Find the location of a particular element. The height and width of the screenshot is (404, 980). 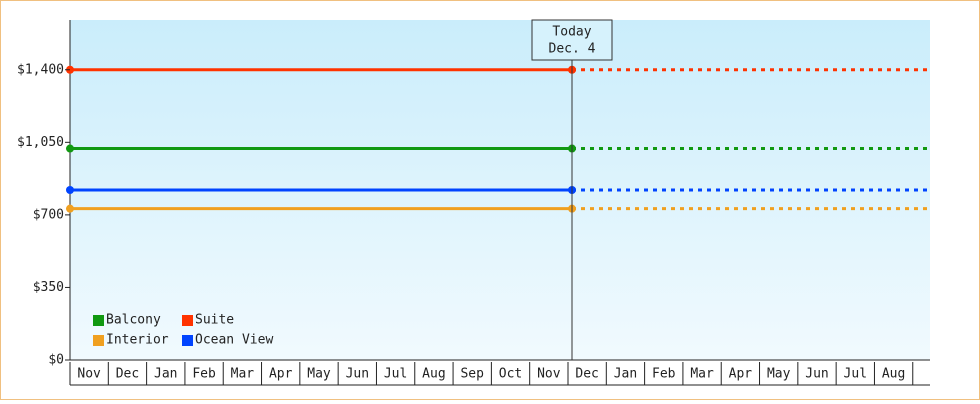

today-box is located at coordinates (572, 40).